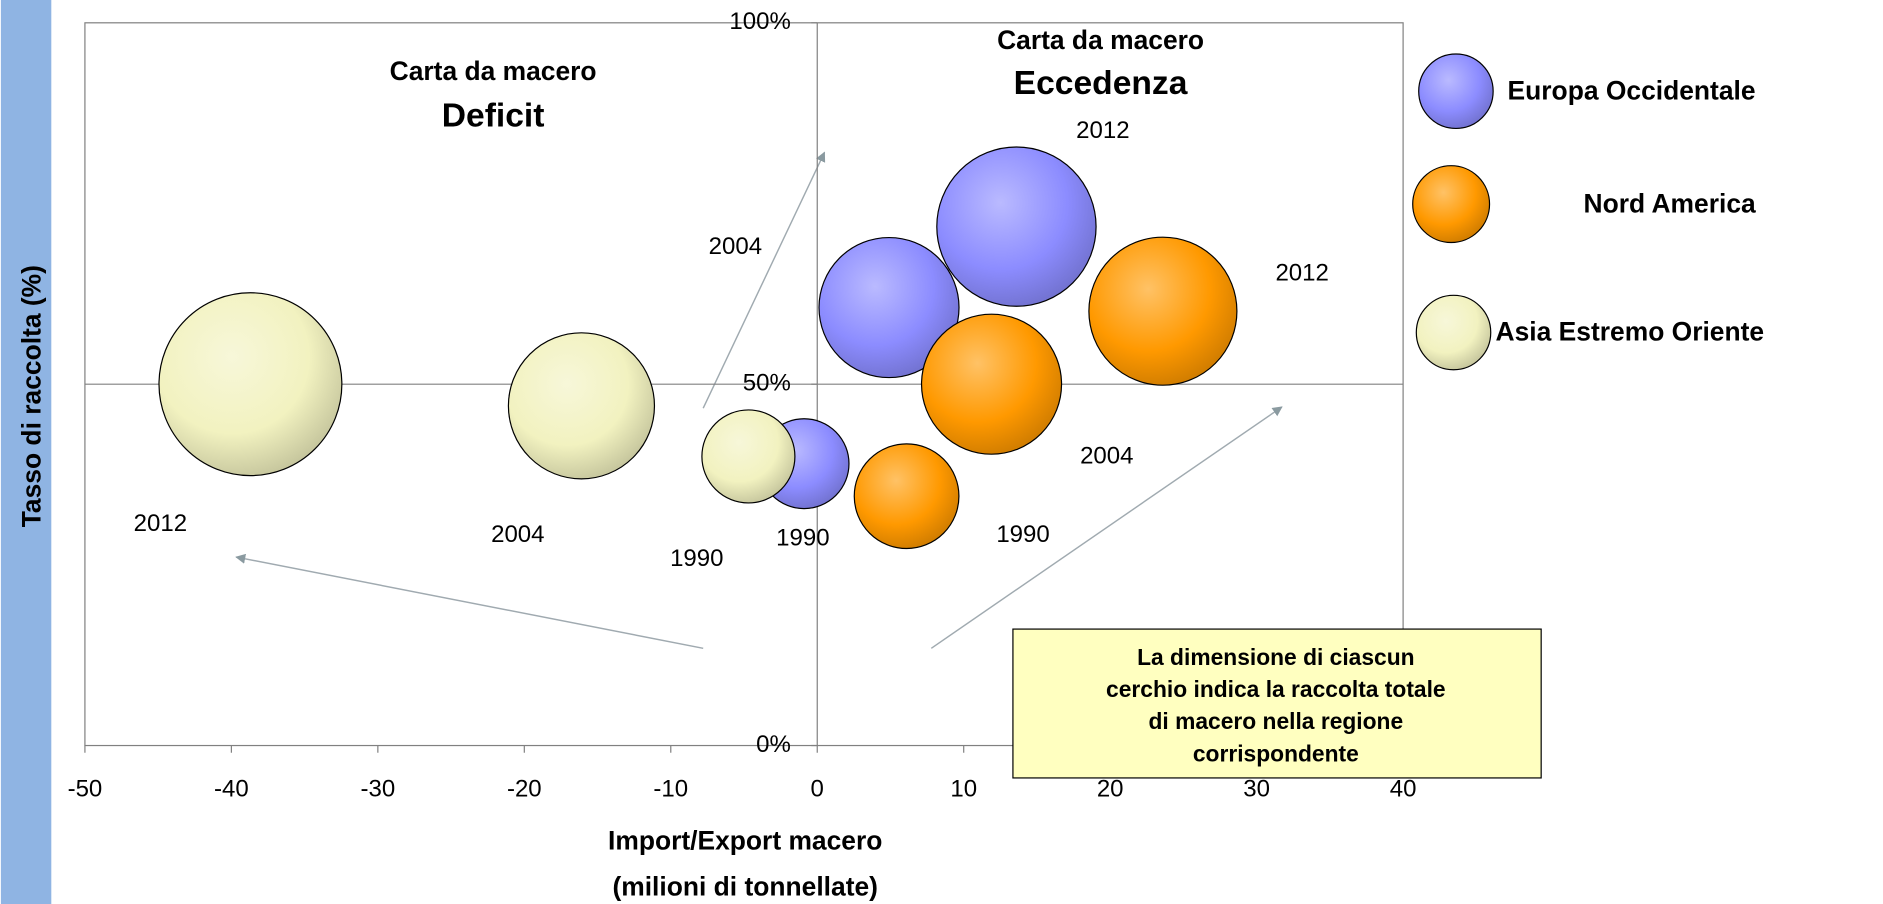 This screenshot has width=1883, height=904. I want to click on annotation: Eccedenza, so click(1101, 83).